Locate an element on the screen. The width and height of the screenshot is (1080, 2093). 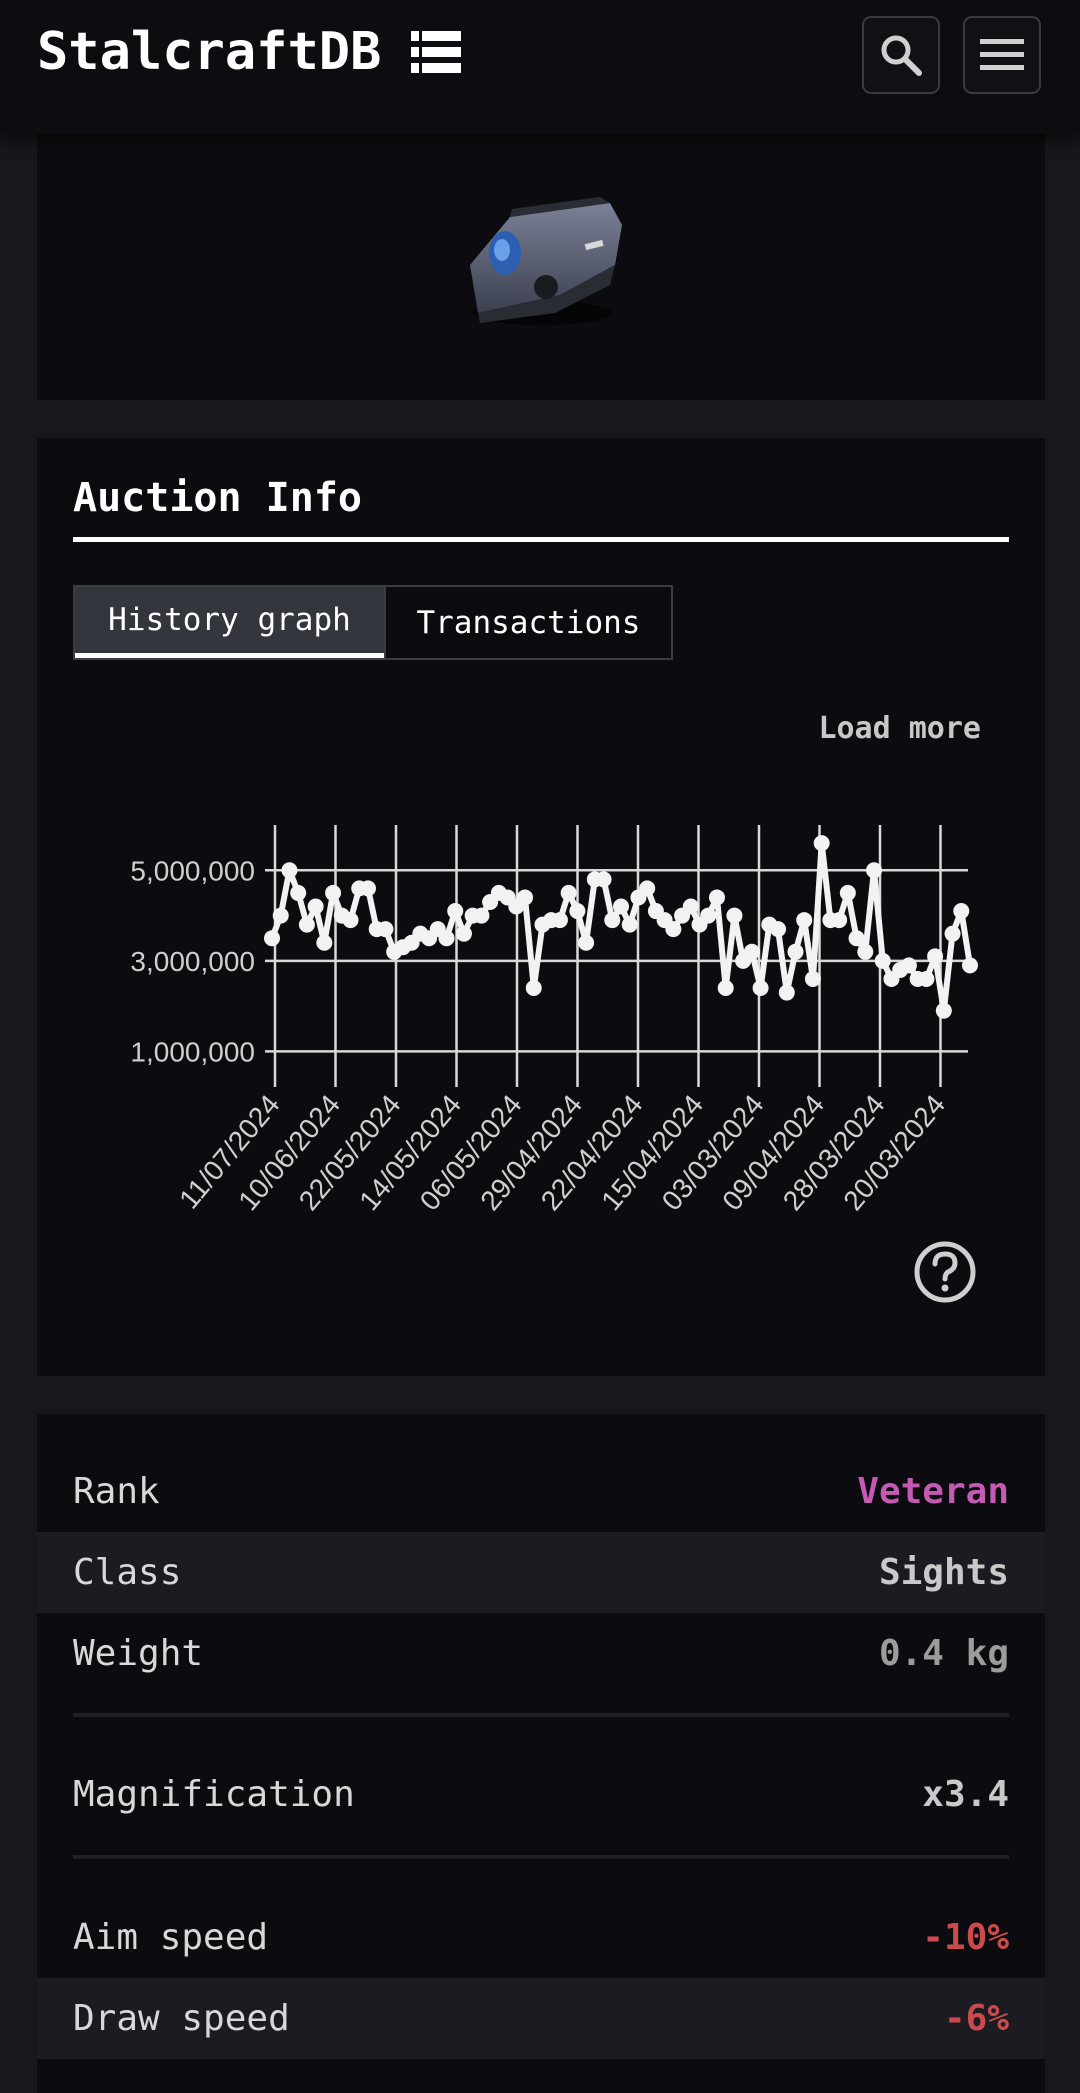
stat-label: Draw speed is located at coordinates (181, 2018).